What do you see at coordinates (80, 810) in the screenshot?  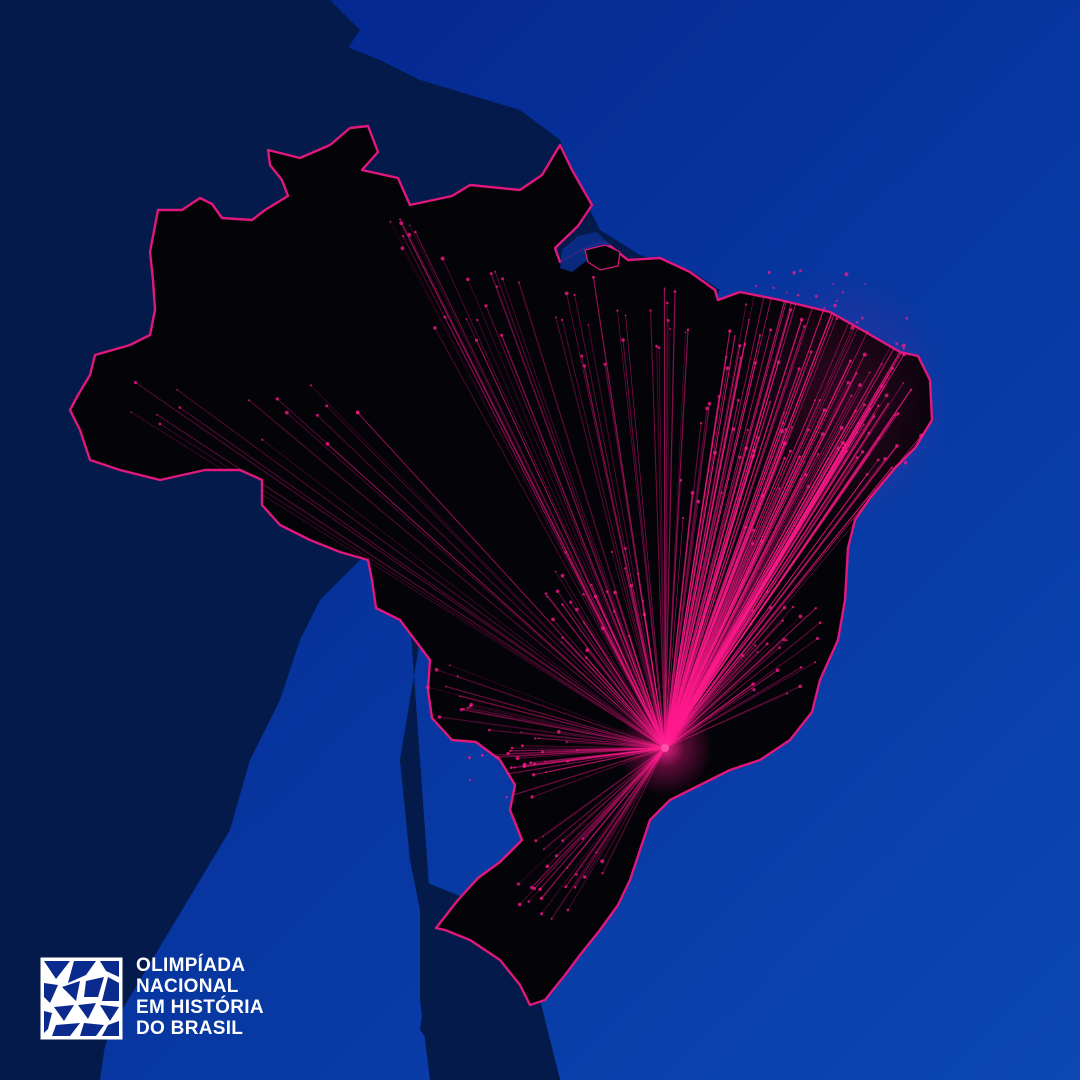 I see `southern-cone-land` at bounding box center [80, 810].